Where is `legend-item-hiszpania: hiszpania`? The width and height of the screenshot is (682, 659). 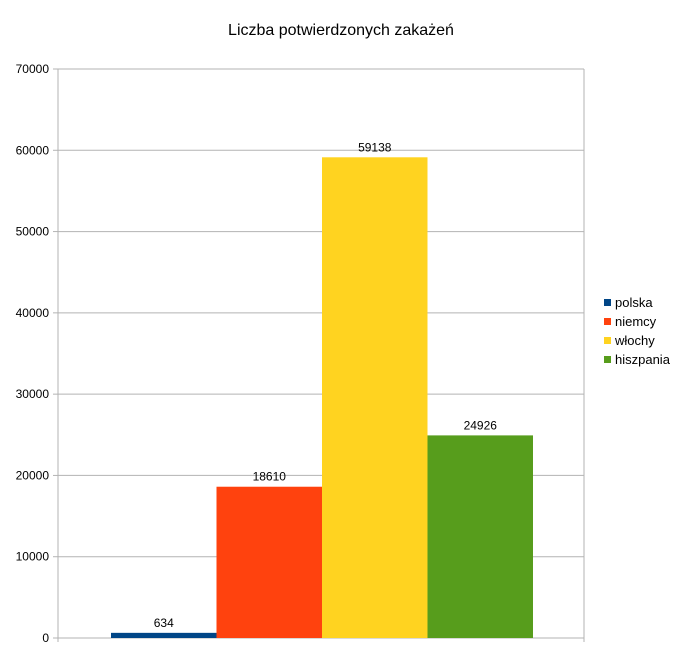 legend-item-hiszpania: hiszpania is located at coordinates (637, 359).